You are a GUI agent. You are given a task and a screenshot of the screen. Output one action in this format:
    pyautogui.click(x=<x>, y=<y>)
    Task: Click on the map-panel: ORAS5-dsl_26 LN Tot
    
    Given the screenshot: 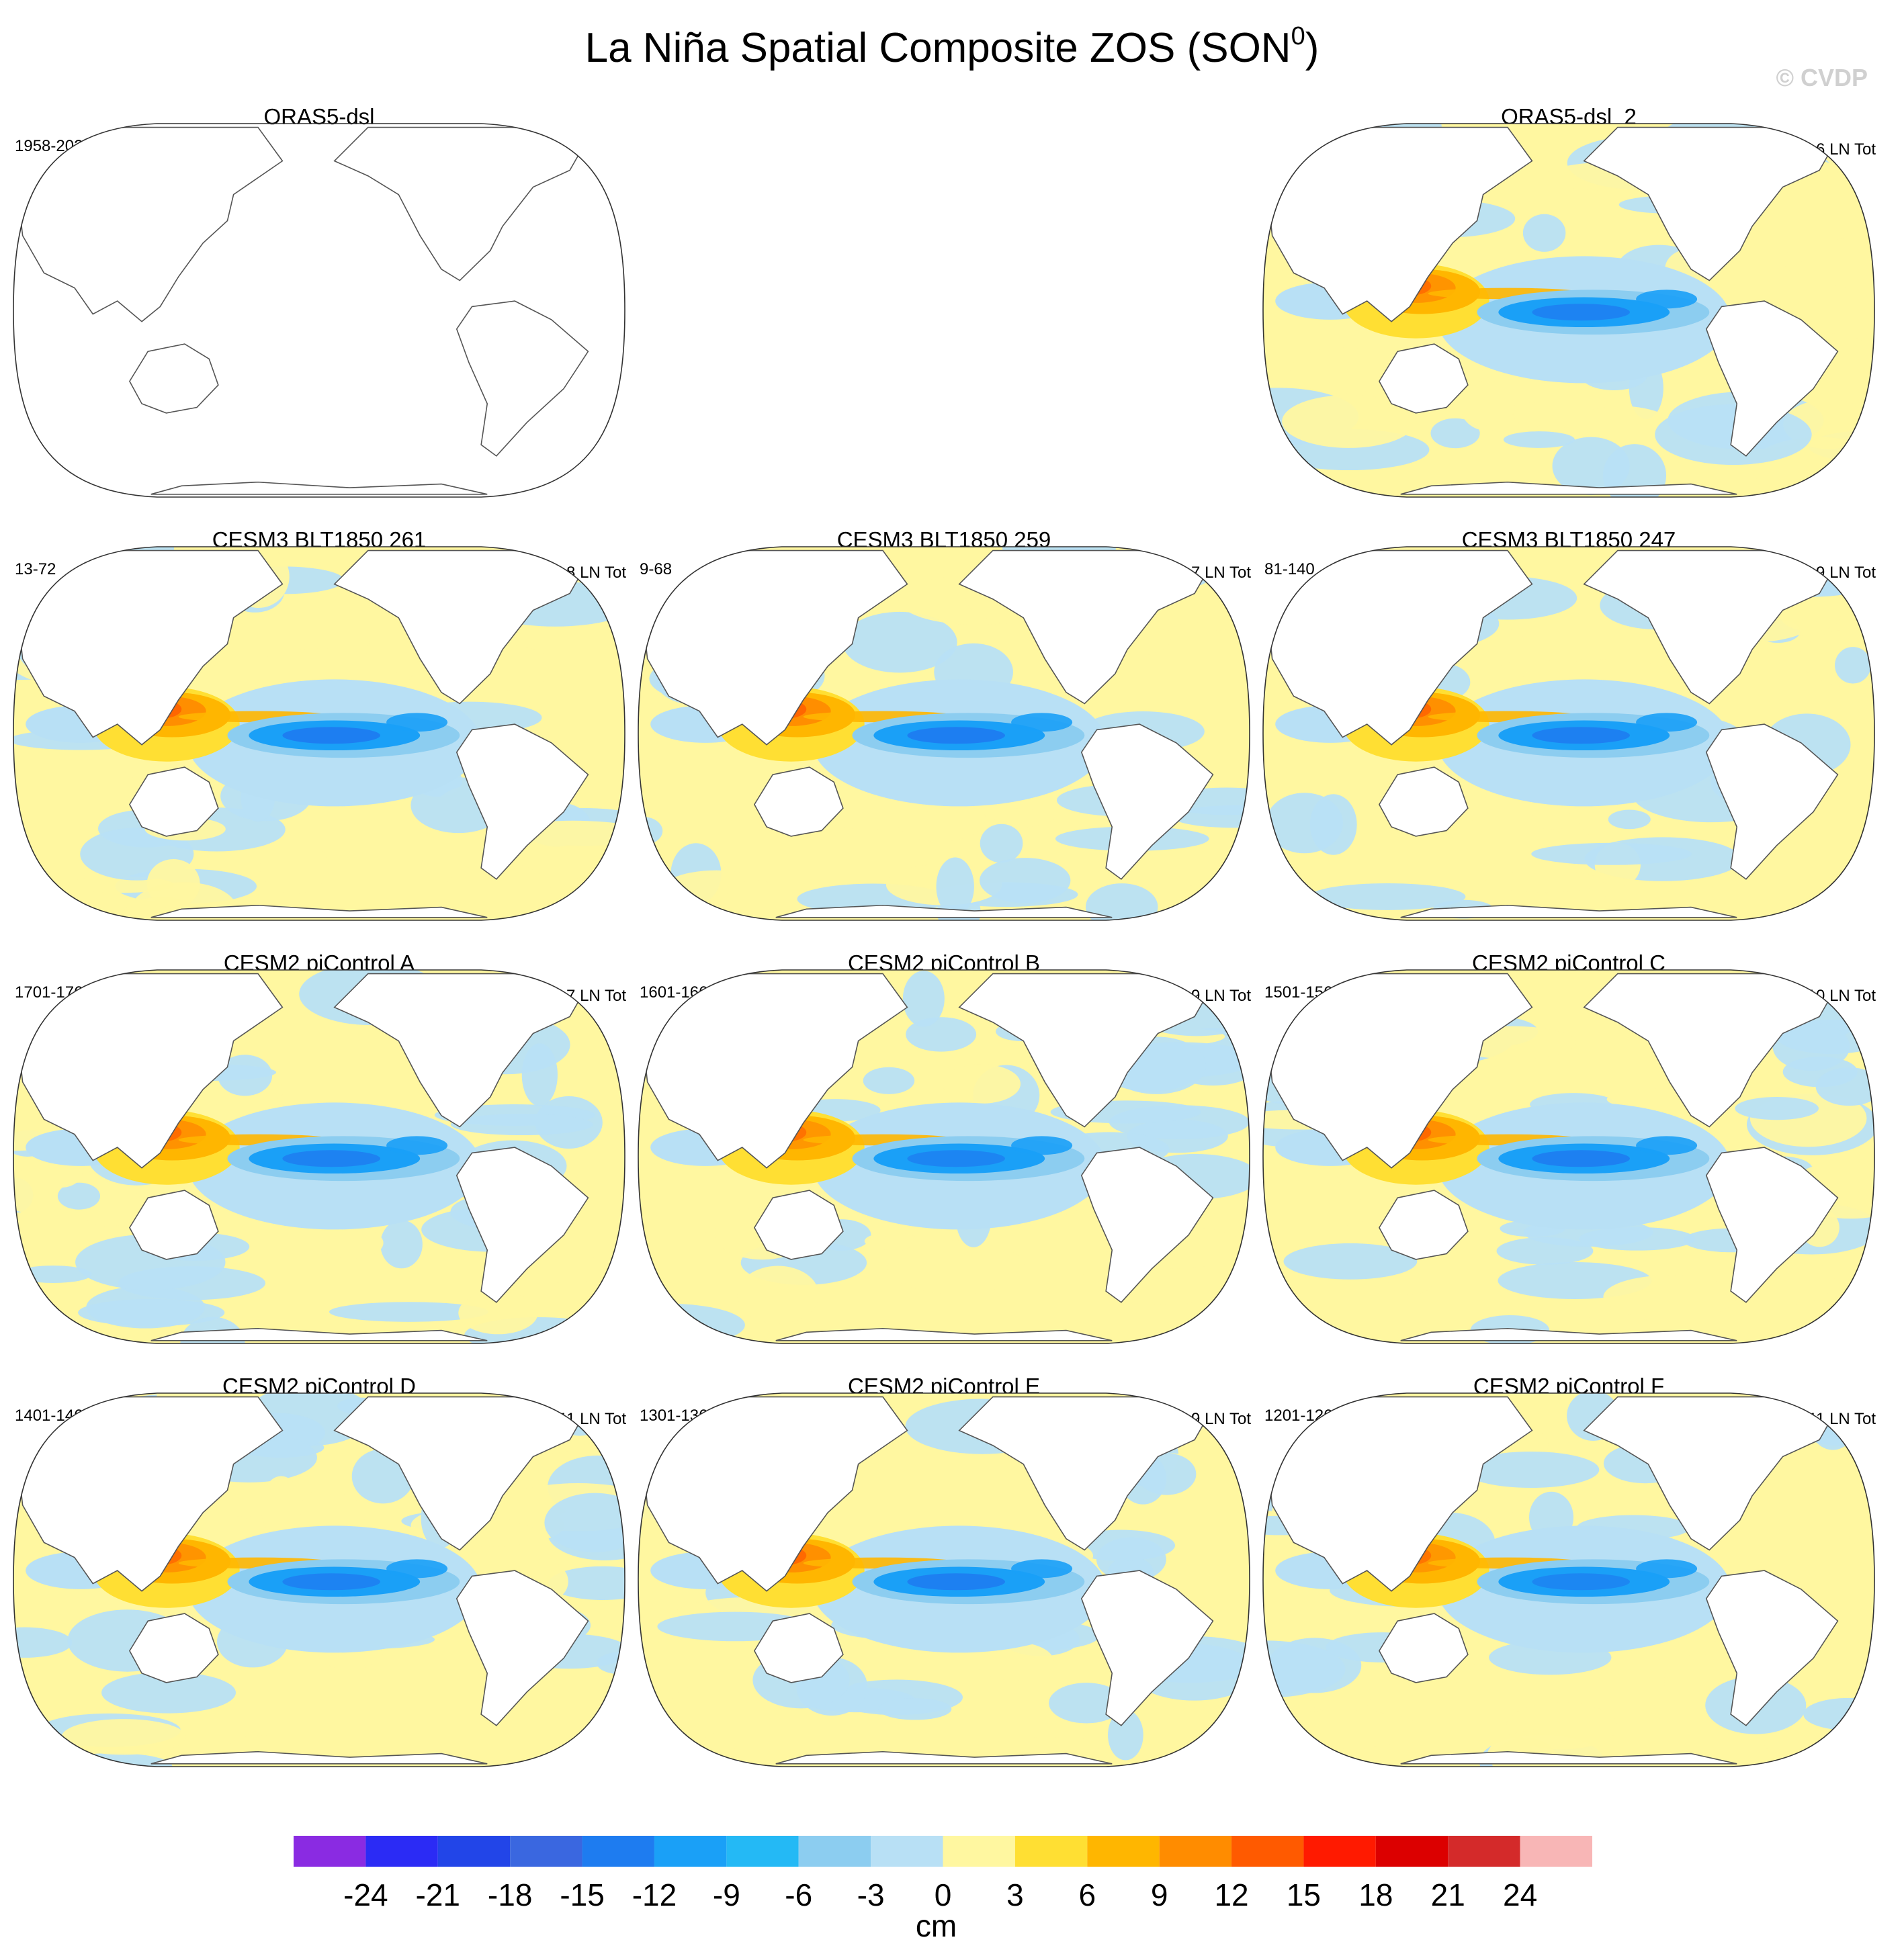 What is the action you would take?
    pyautogui.click(x=1569, y=301)
    